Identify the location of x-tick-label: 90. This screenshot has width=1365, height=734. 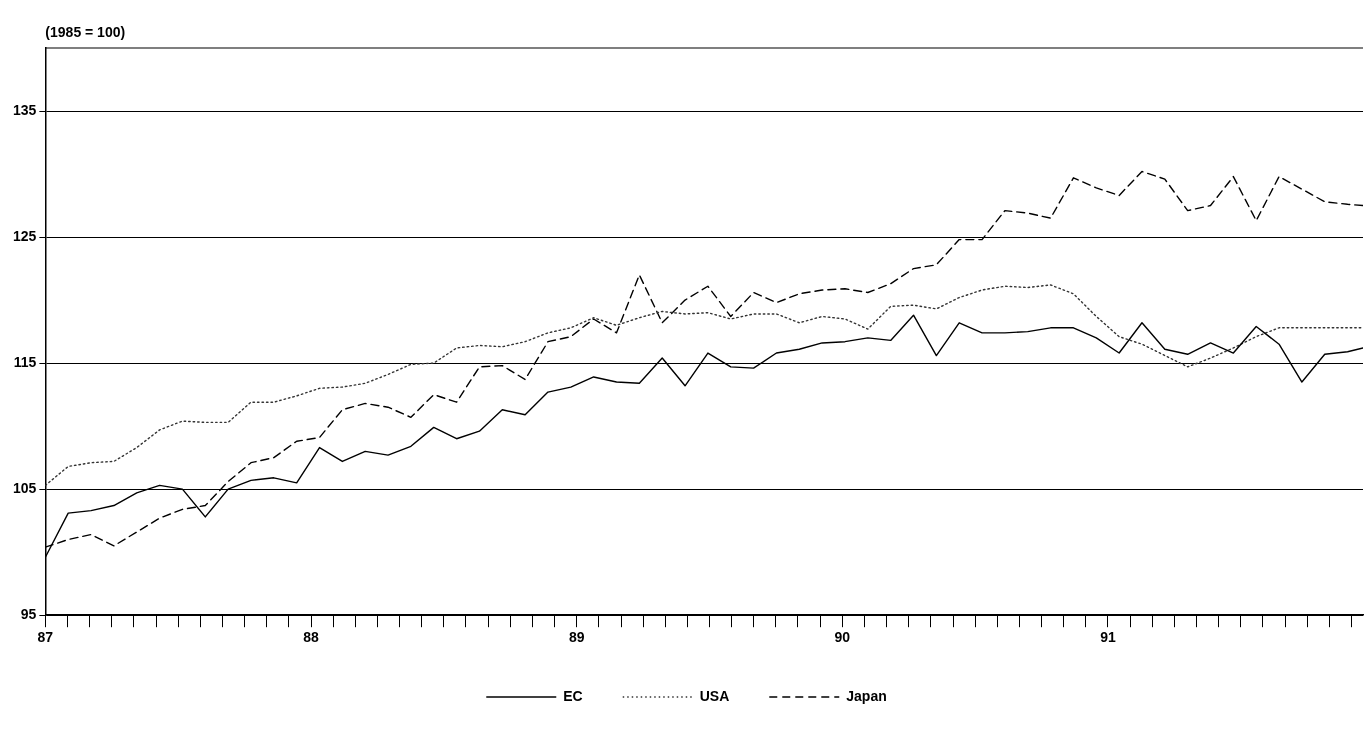
(842, 637).